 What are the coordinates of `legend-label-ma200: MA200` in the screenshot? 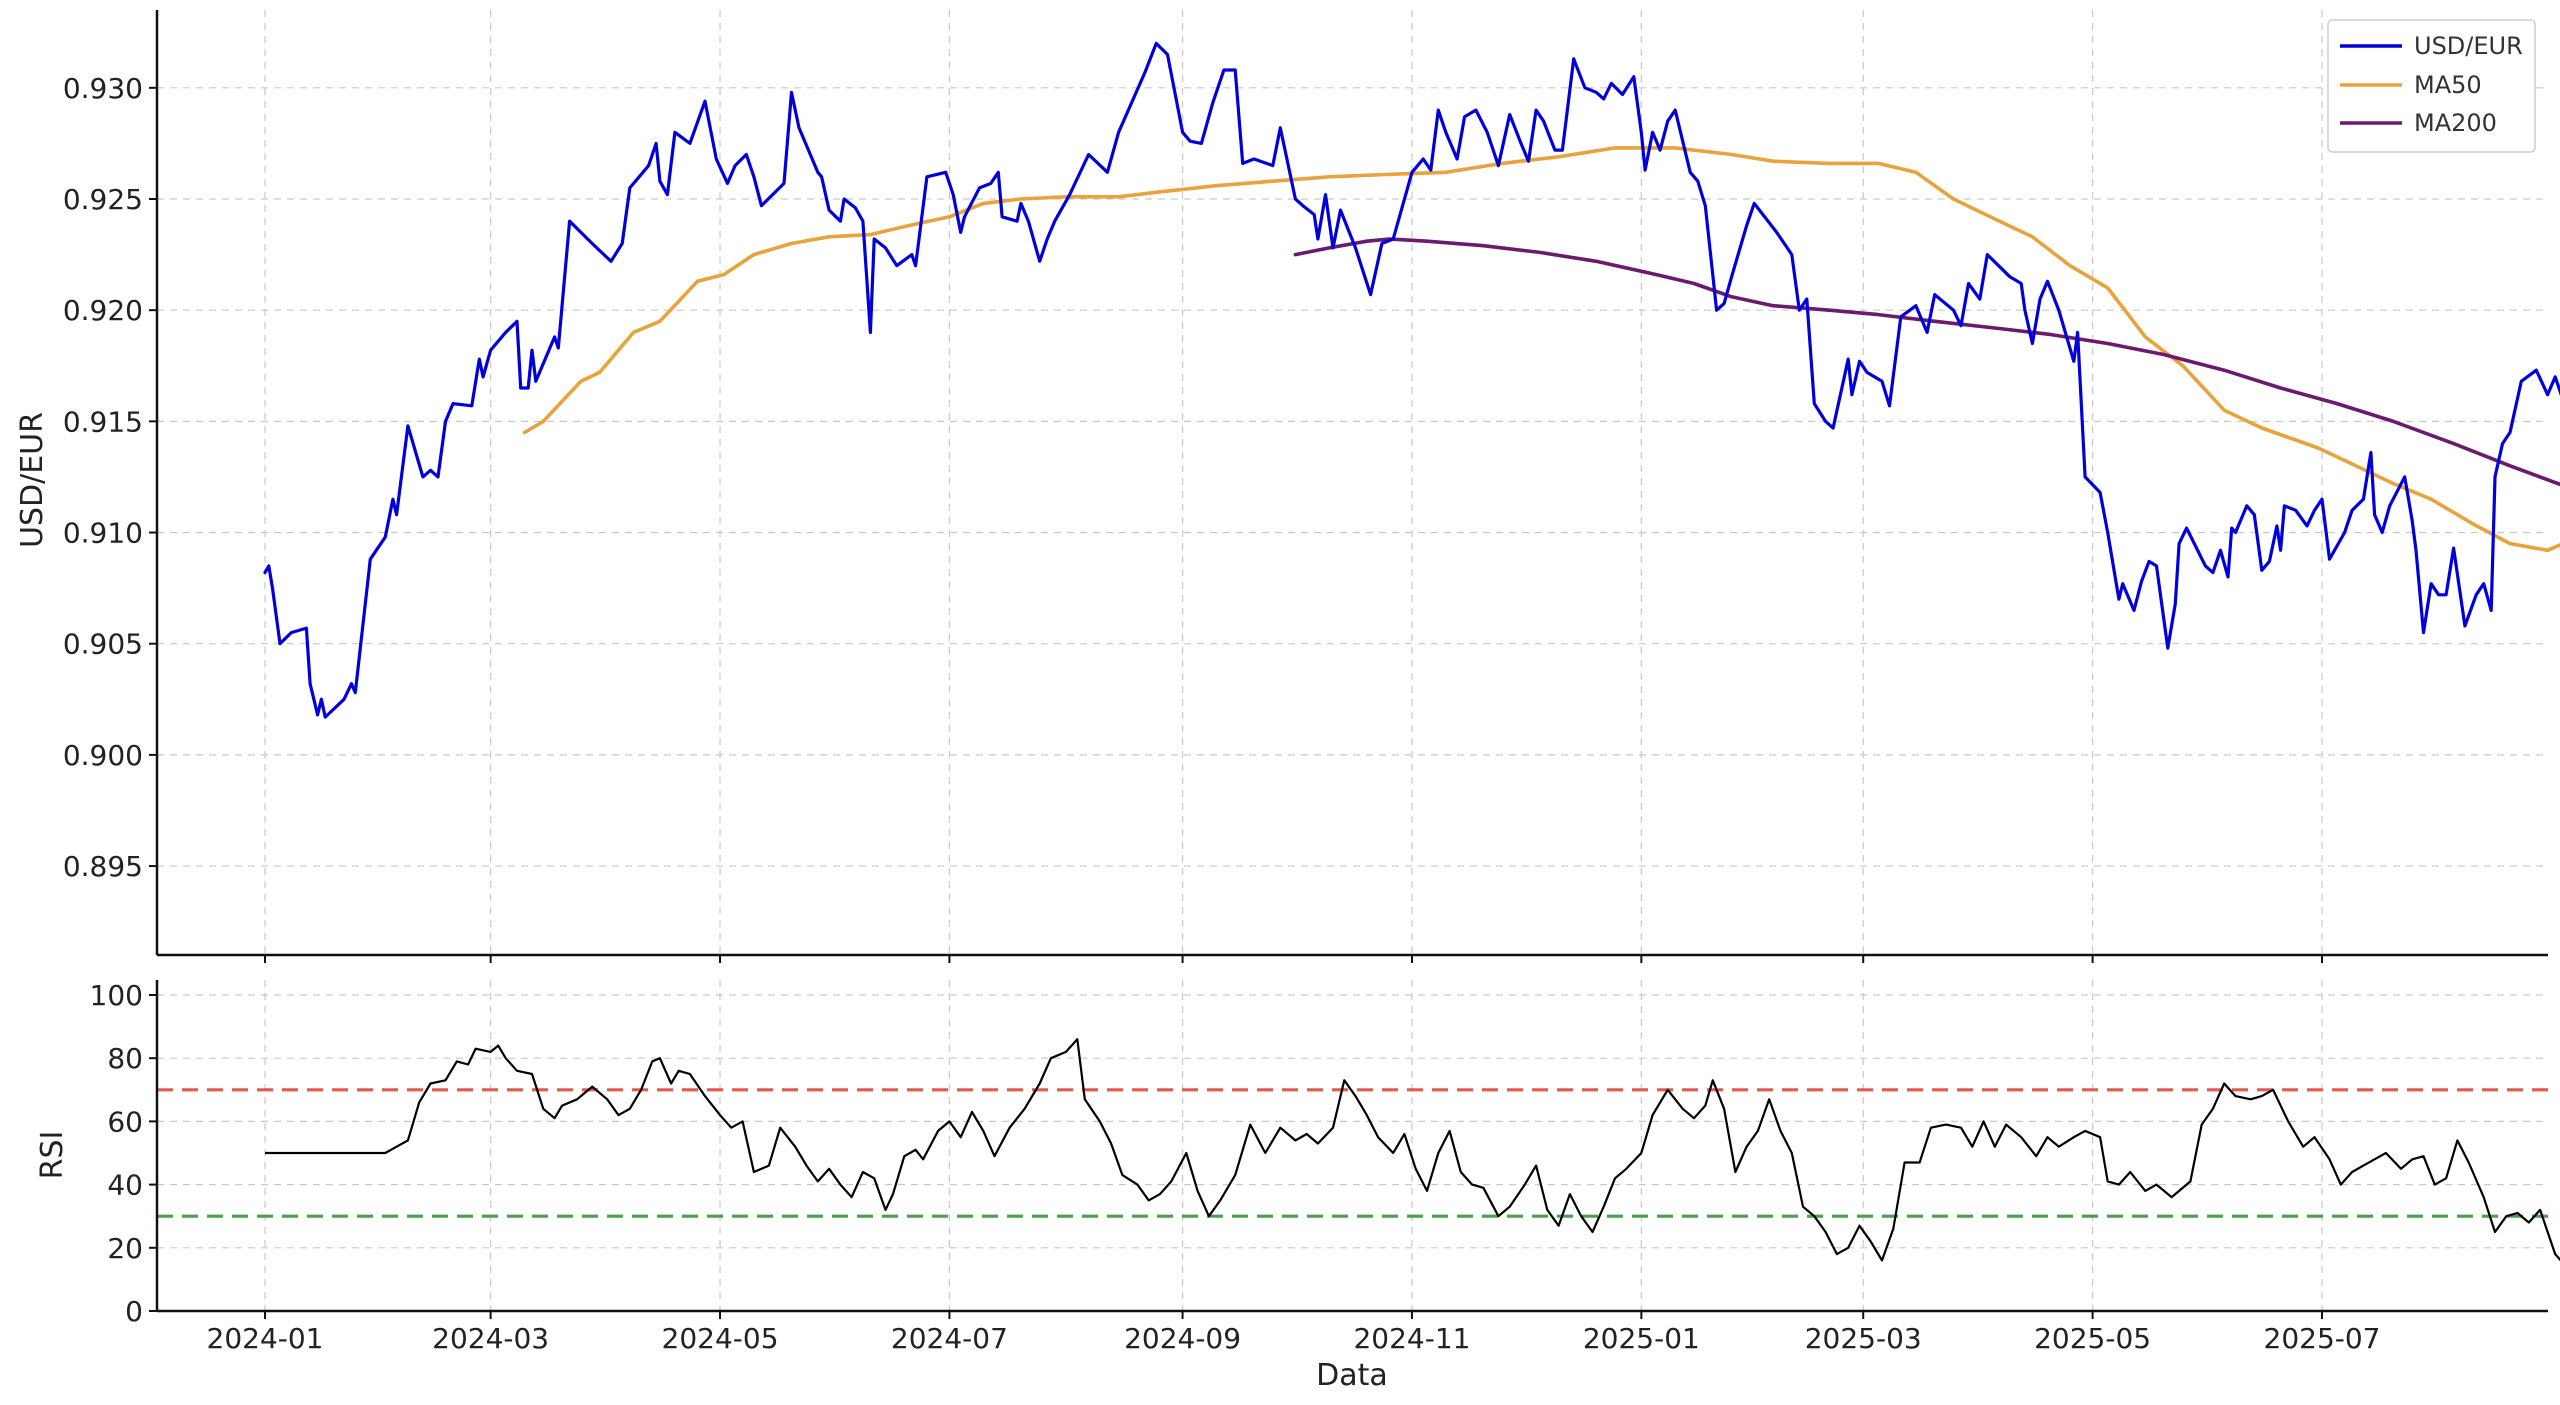 It's located at (2455, 123).